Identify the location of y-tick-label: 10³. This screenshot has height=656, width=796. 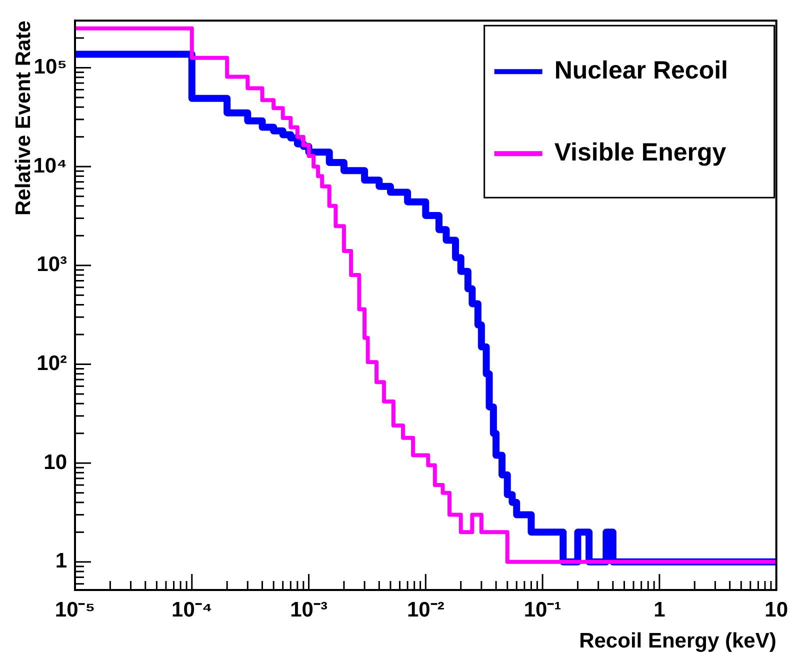
(51, 264).